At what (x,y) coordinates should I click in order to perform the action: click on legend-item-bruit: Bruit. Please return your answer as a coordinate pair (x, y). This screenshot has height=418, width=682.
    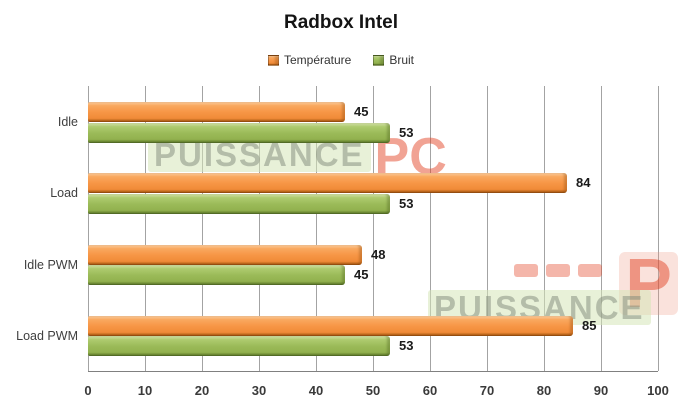
    Looking at the image, I should click on (393, 60).